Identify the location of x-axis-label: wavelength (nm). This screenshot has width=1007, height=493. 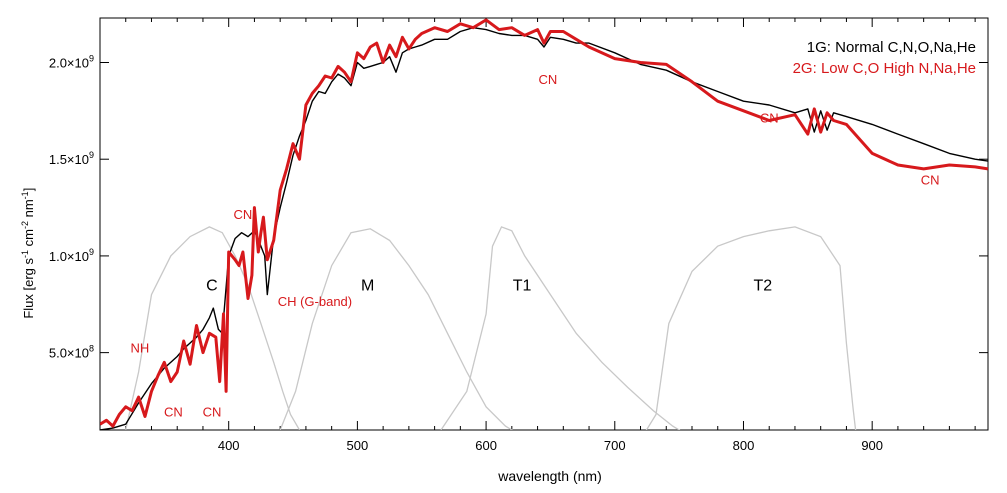
(550, 476).